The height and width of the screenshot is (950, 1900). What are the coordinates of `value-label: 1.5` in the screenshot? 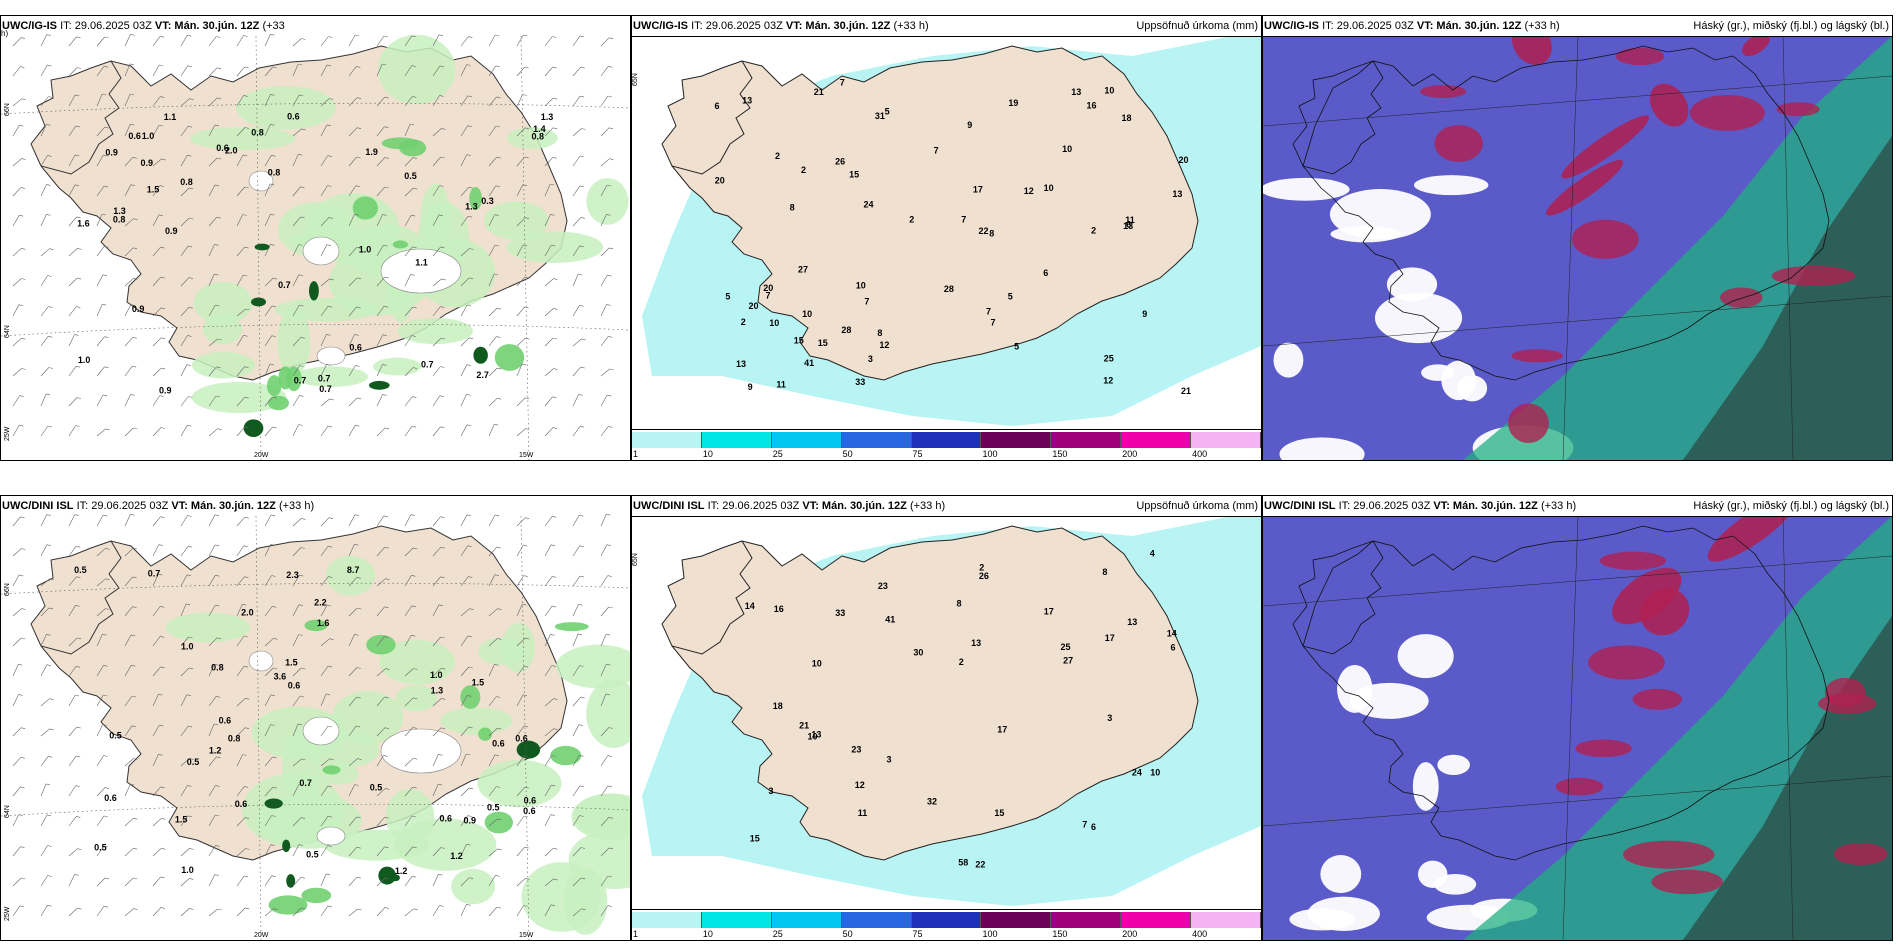 It's located at (291, 663).